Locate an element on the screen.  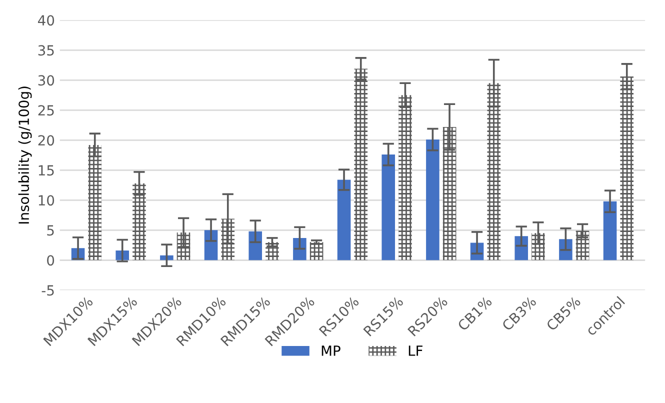
y-tick-label: 35 is located at coordinates (46, 50).